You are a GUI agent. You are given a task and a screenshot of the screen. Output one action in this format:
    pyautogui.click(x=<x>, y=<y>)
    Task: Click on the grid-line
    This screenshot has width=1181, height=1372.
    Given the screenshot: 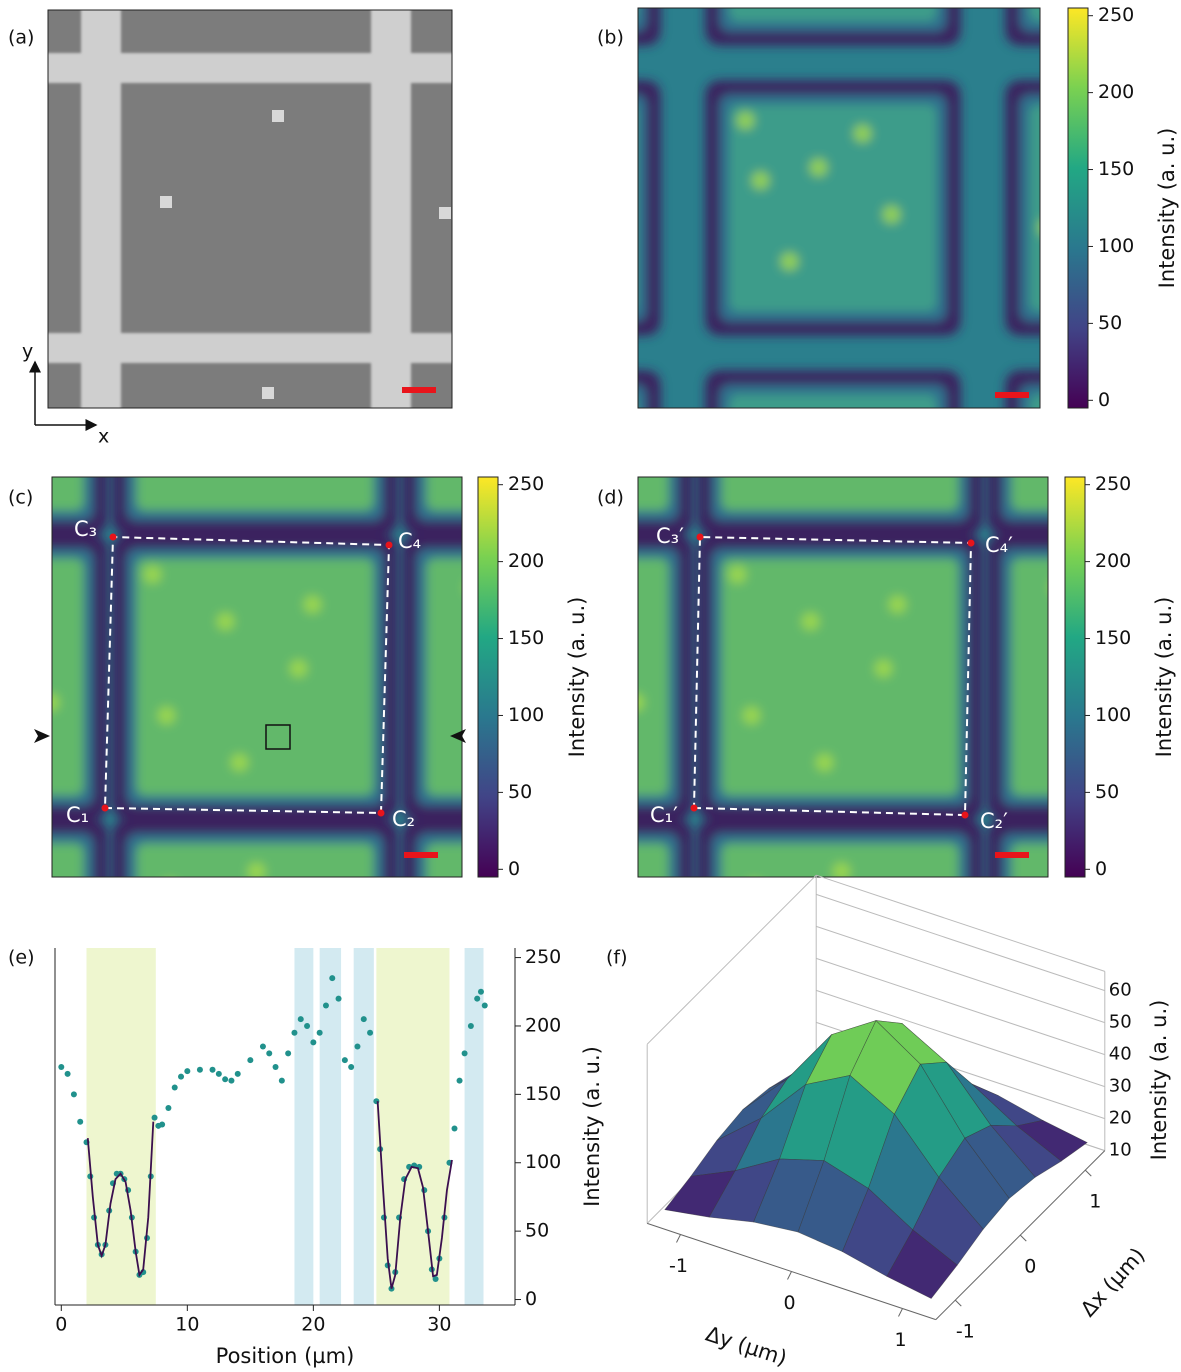 What is the action you would take?
    pyautogui.click(x=960, y=1038)
    